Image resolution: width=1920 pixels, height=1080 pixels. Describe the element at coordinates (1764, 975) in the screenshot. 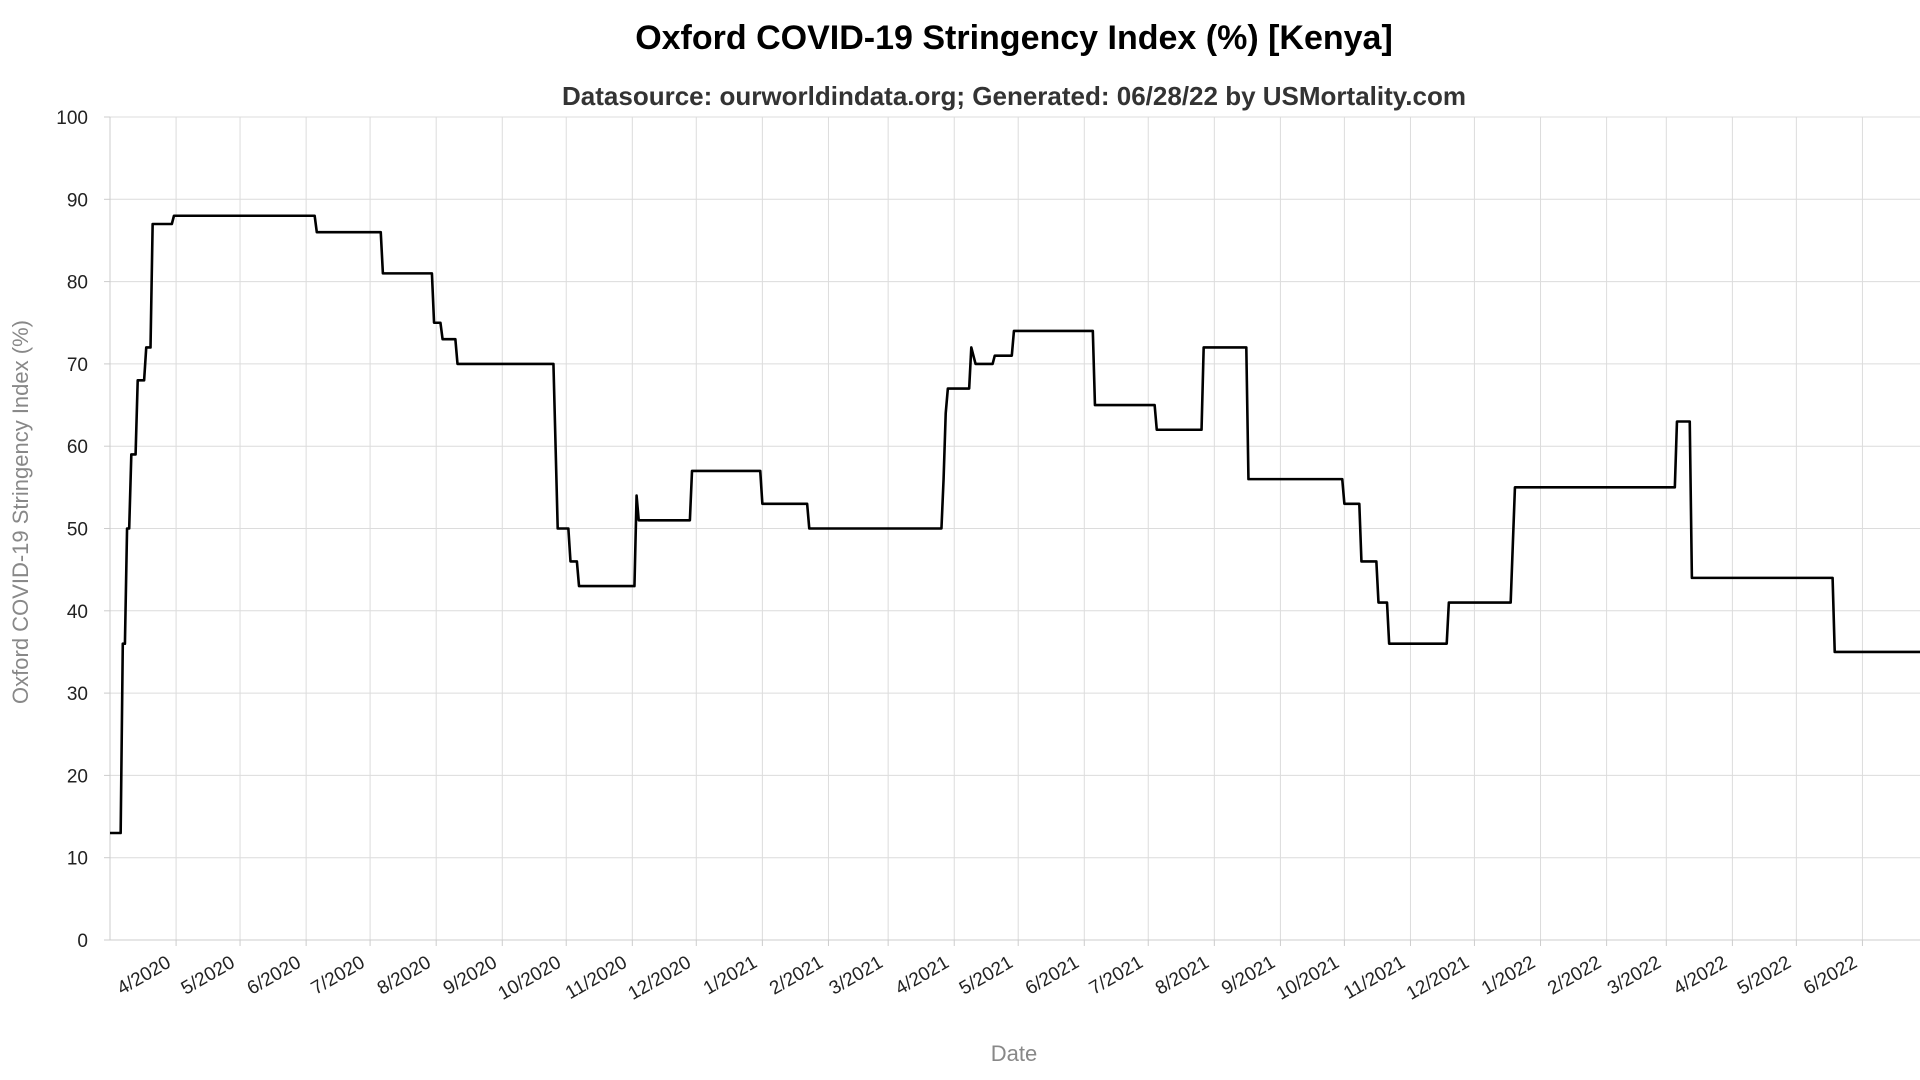

I see `x-tick-label: 5/2022` at that location.